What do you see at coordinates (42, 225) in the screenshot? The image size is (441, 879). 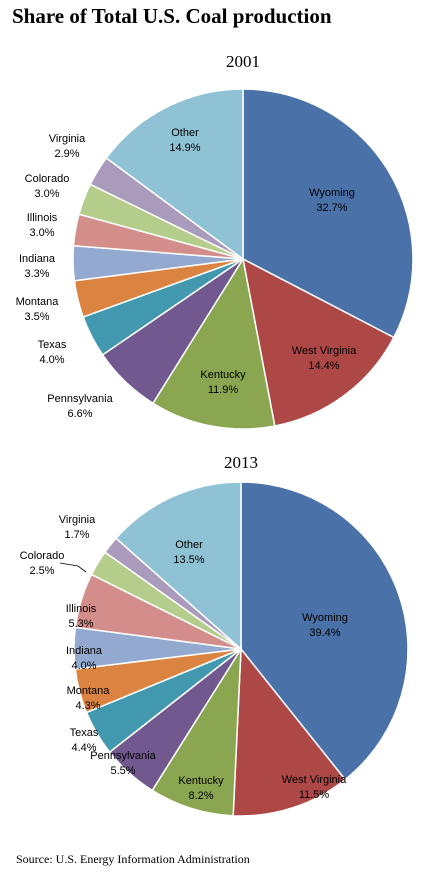 I see `slice-label-illinois: Illinois 3.0%` at bounding box center [42, 225].